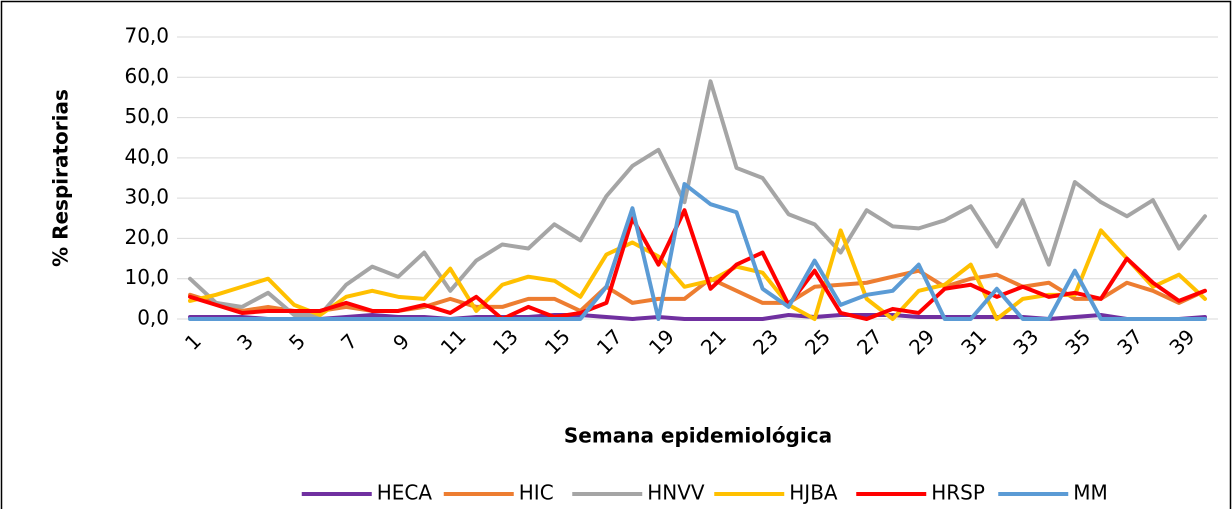 This screenshot has width=1232, height=513. What do you see at coordinates (676, 493) in the screenshot?
I see `legend-label: HNVV` at bounding box center [676, 493].